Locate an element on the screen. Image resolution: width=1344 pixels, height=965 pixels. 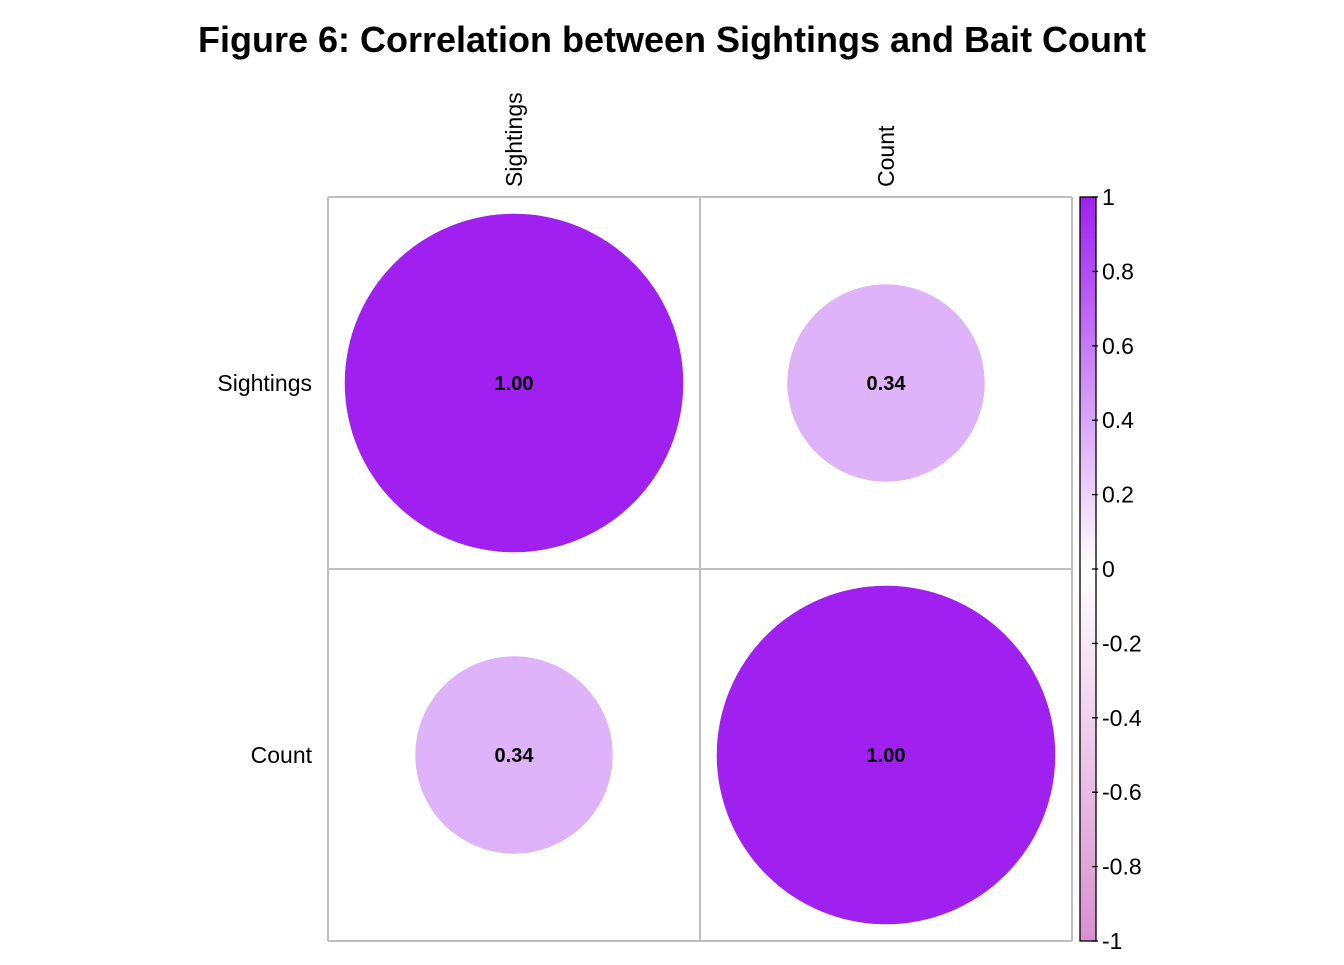
legend-tick-label: 1 is located at coordinates (1108, 197).